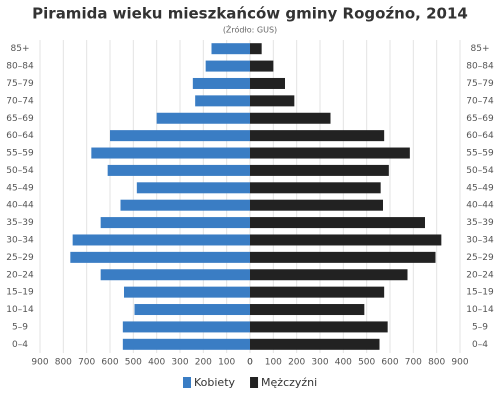 This screenshot has height=400, width=500. I want to click on x-tick-label: 0, so click(250, 363).